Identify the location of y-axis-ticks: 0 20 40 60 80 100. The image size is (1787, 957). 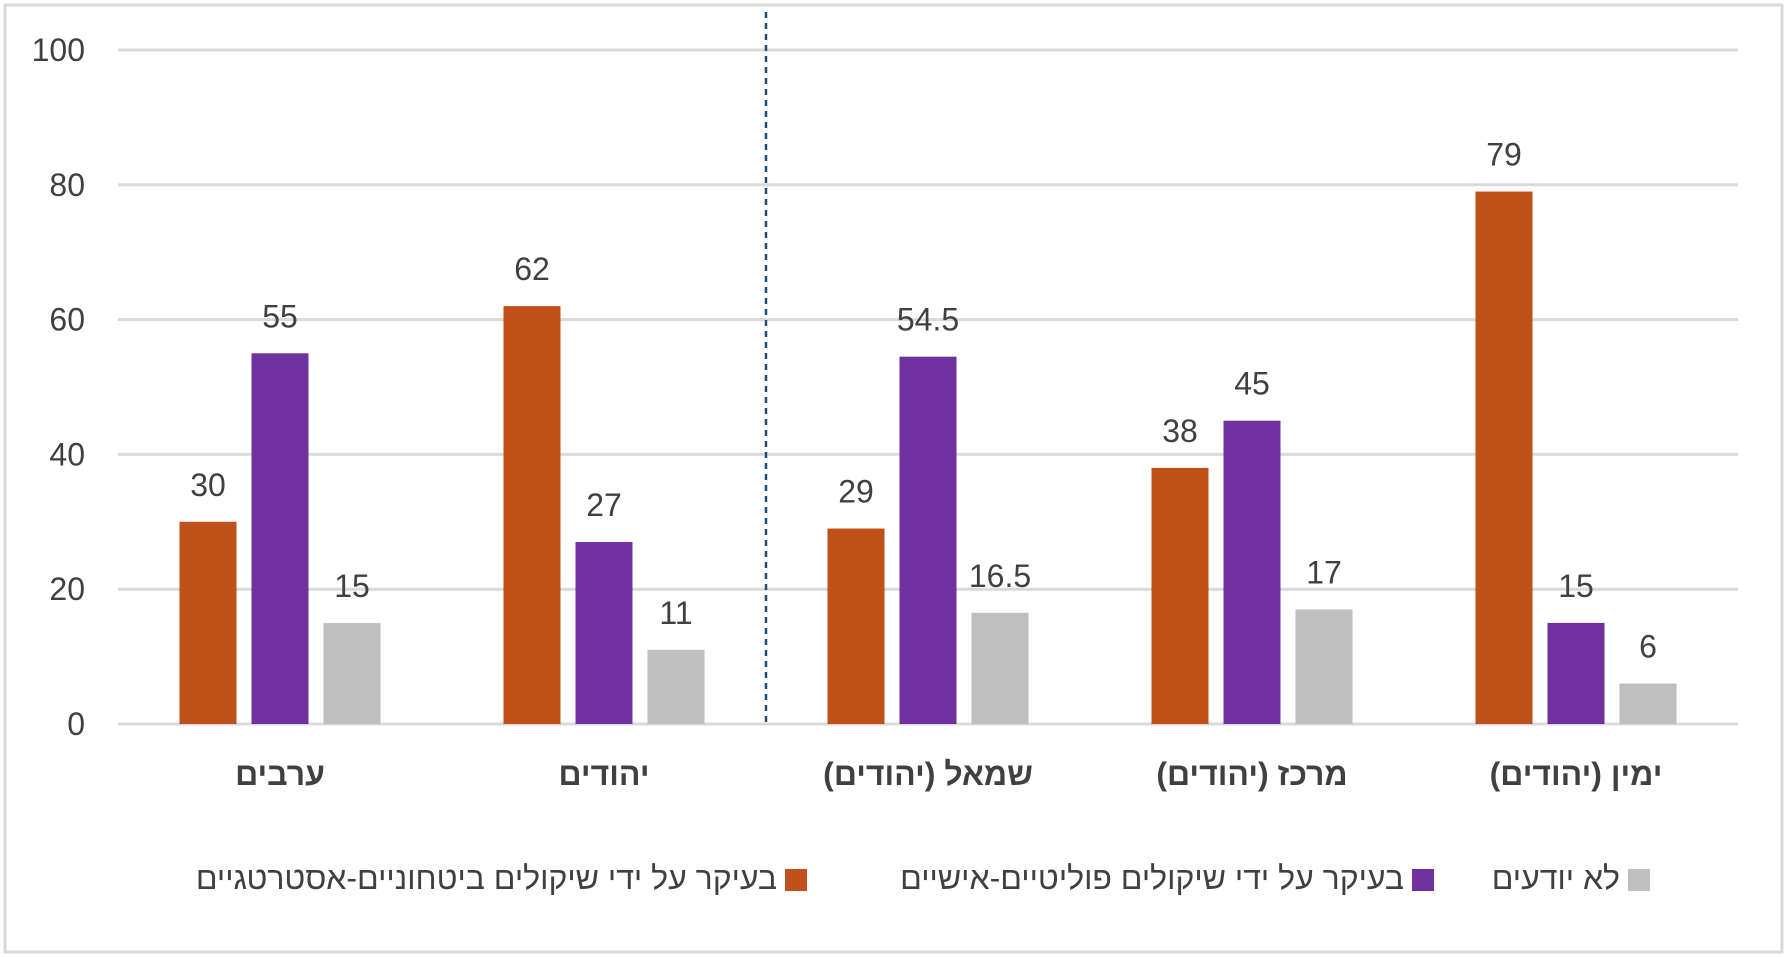
(58, 387).